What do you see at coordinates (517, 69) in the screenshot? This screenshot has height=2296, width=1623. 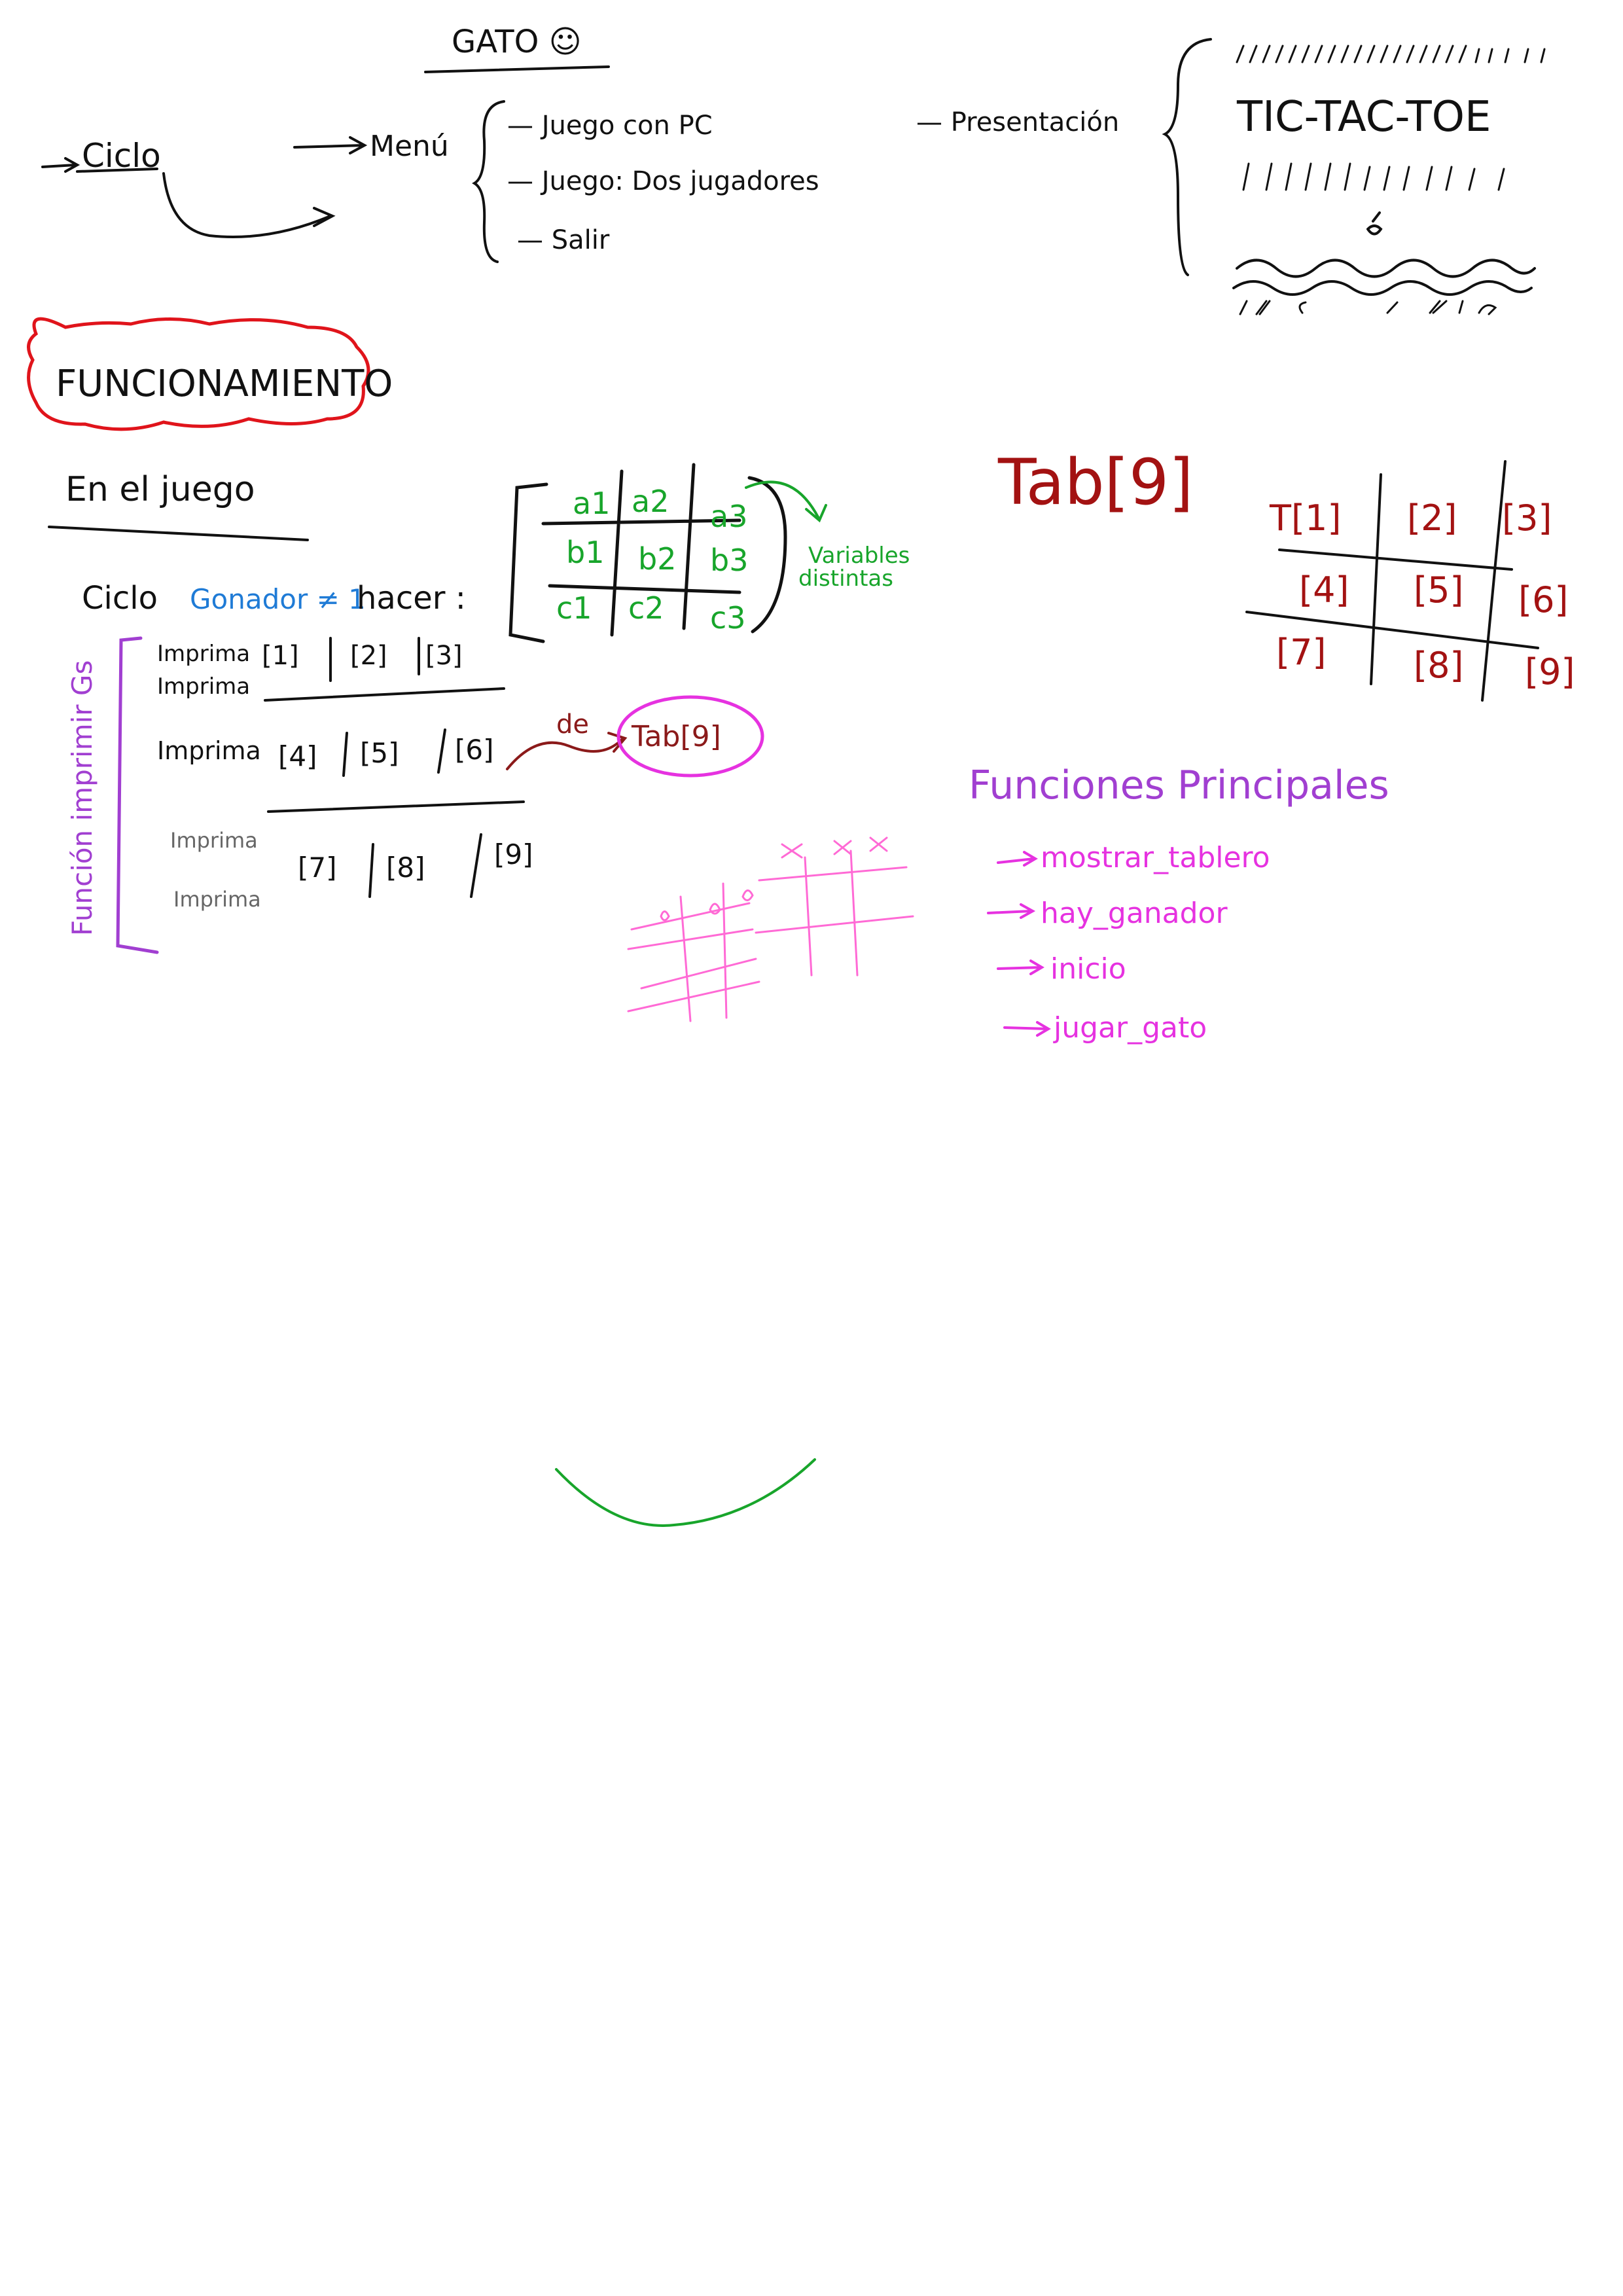 I see `title-underline` at bounding box center [517, 69].